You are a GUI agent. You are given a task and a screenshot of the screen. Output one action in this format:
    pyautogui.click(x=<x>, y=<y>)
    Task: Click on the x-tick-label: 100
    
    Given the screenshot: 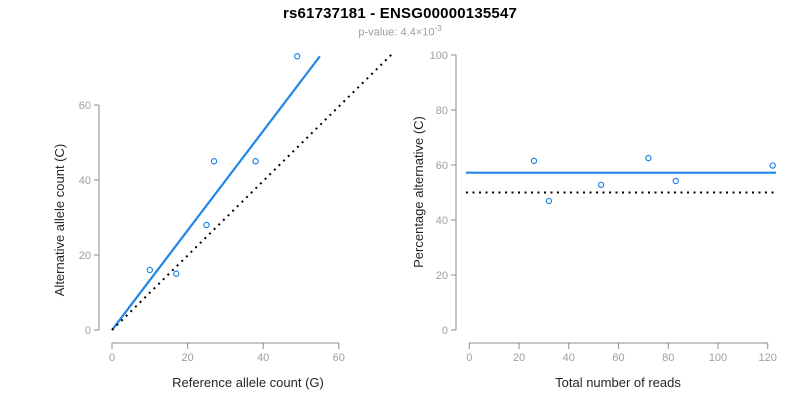 What is the action you would take?
    pyautogui.click(x=718, y=358)
    